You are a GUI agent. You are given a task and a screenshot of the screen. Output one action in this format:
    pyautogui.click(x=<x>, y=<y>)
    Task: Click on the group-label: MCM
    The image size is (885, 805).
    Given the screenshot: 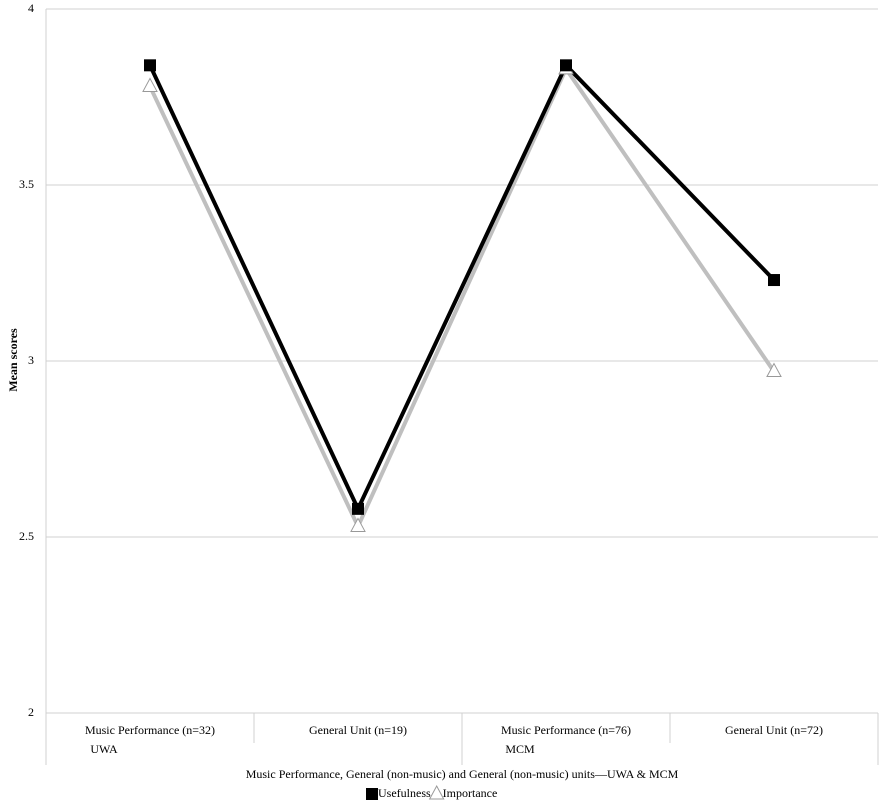 What is the action you would take?
    pyautogui.click(x=520, y=749)
    